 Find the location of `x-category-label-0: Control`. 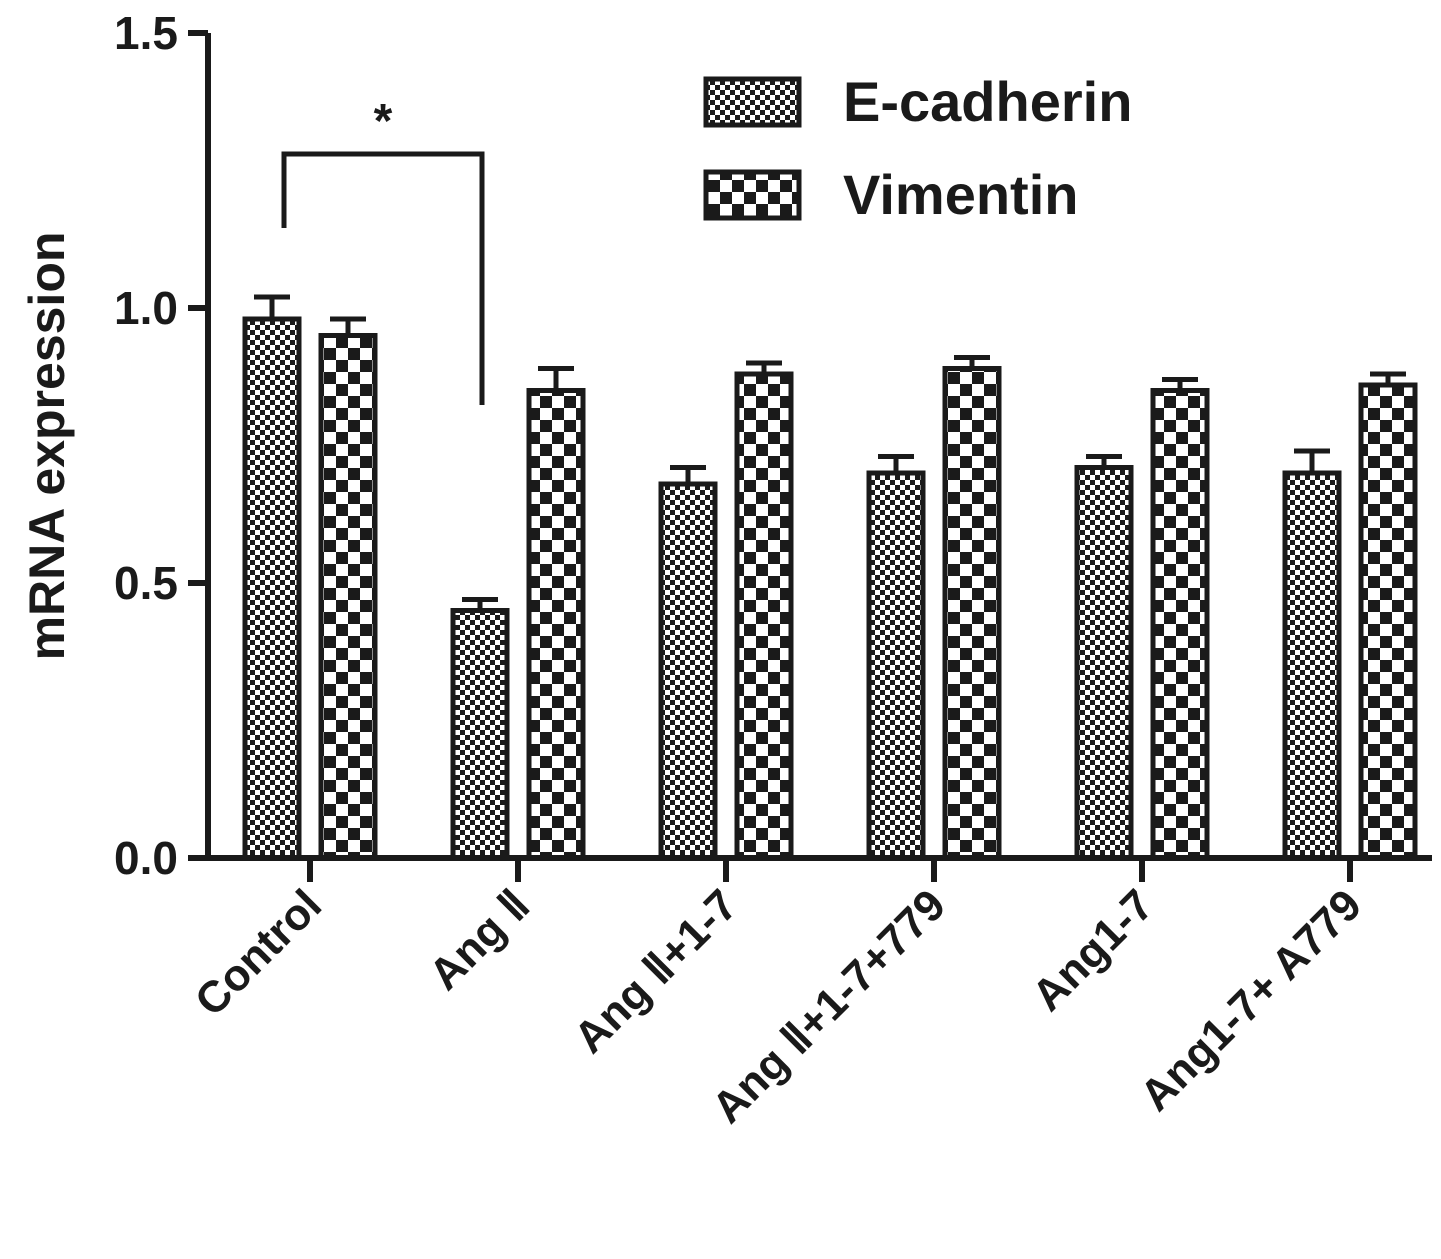

x-category-label-0: Control is located at coordinates (258, 952).